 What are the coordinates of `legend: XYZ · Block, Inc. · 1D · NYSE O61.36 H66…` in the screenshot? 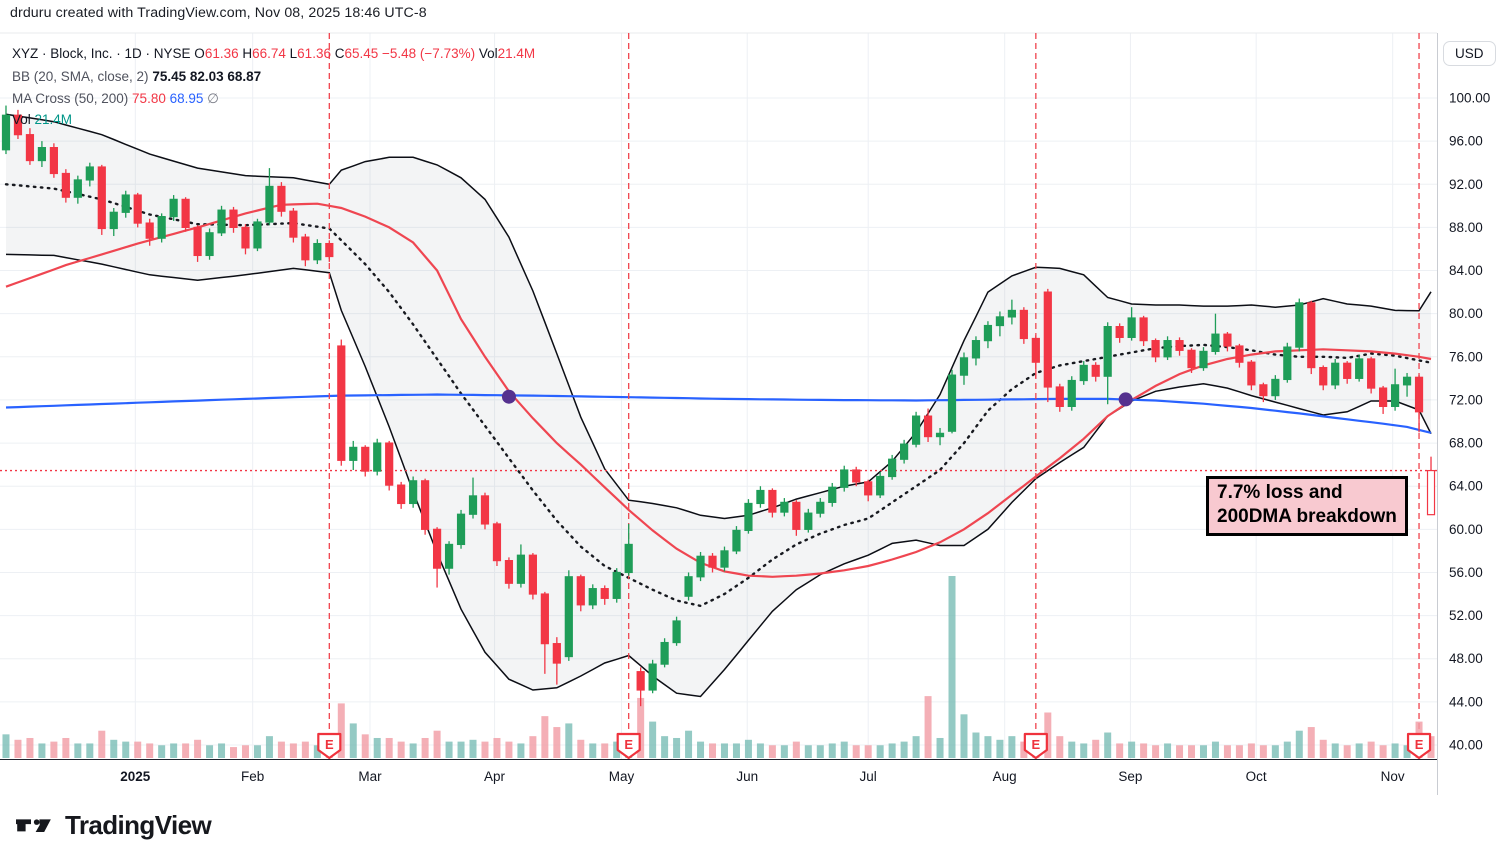 It's located at (273, 86).